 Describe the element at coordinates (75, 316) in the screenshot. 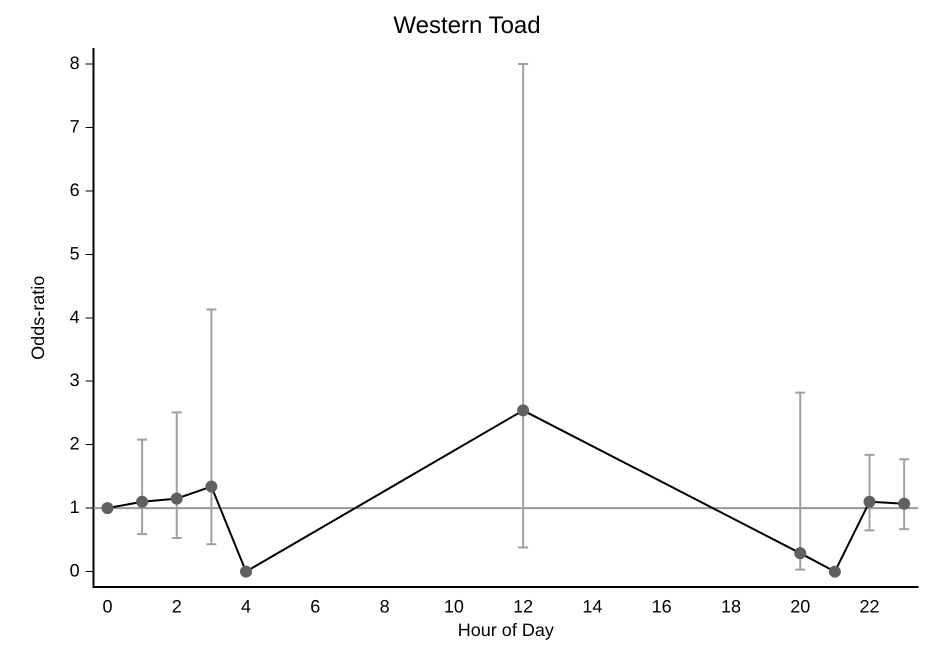

I see `y-tick-label: 4` at that location.